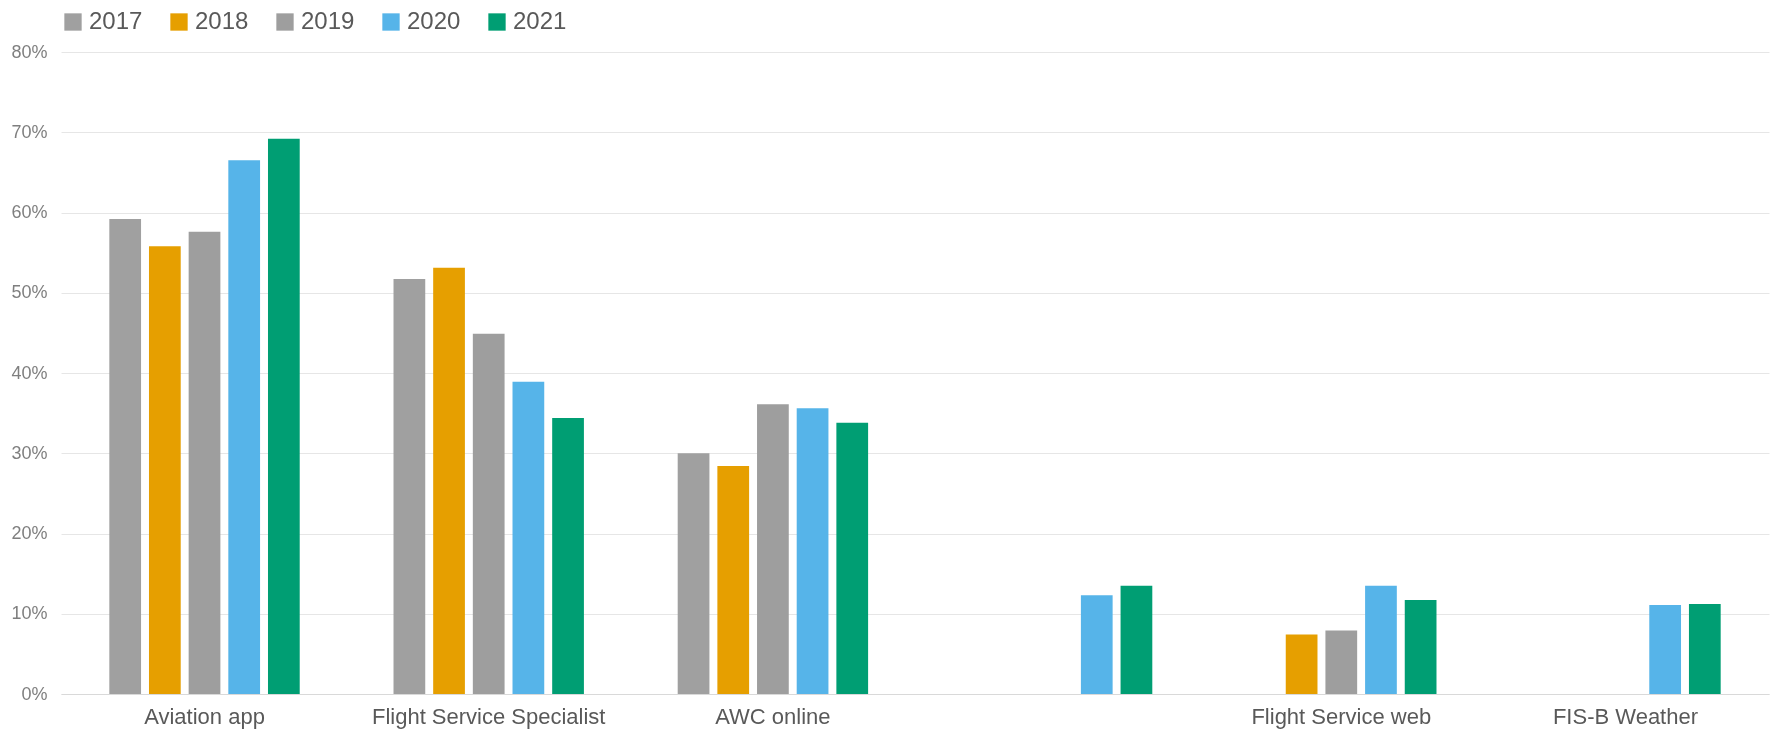  I want to click on y-tick-label: 0%, so click(34, 693).